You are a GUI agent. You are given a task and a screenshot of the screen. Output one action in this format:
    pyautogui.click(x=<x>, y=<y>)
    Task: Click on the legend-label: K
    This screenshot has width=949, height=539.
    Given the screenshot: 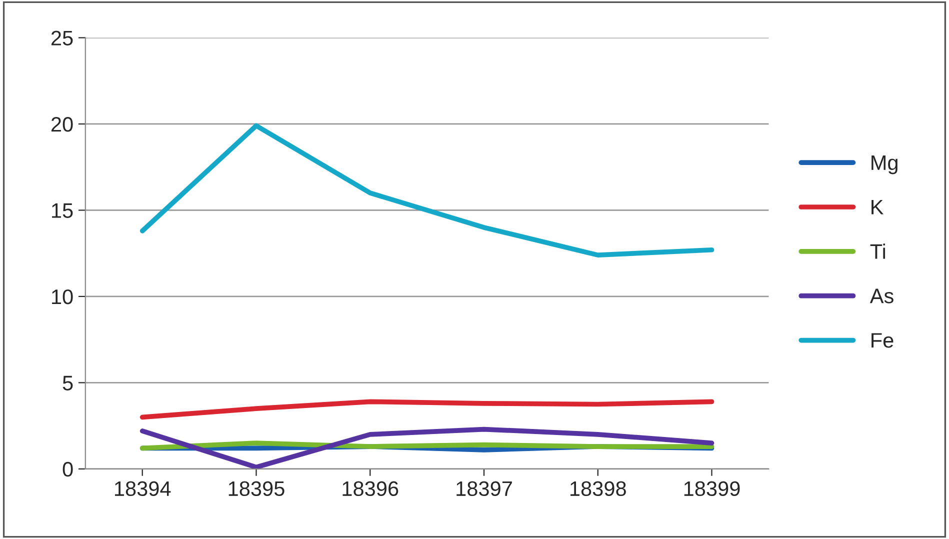 What is the action you would take?
    pyautogui.click(x=878, y=207)
    